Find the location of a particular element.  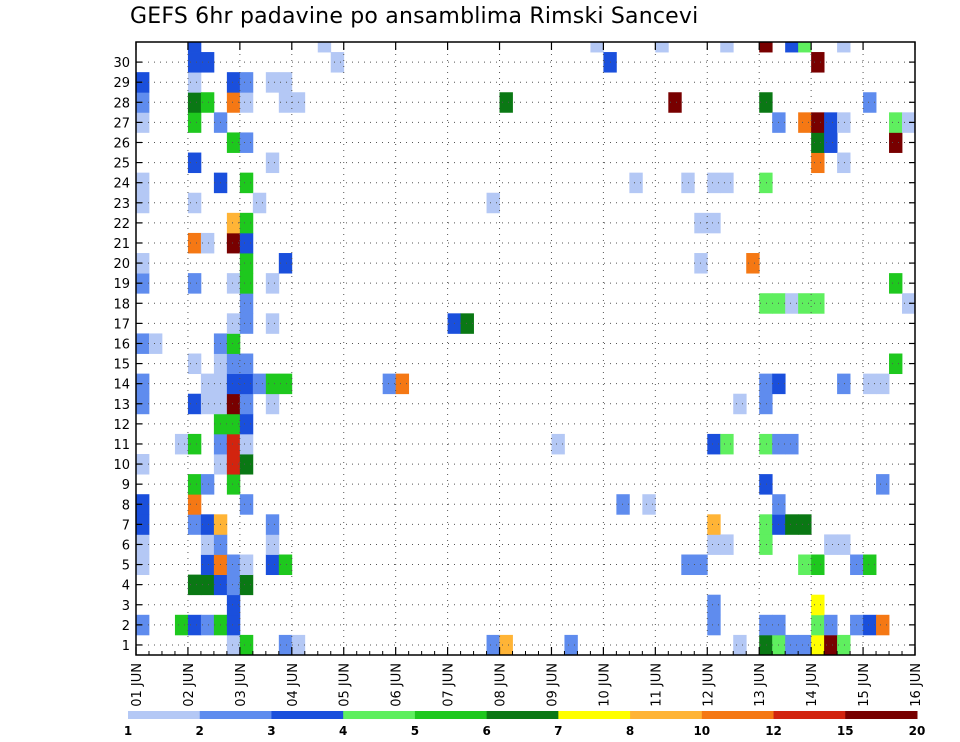

colorbar-label: 10 is located at coordinates (701, 731).